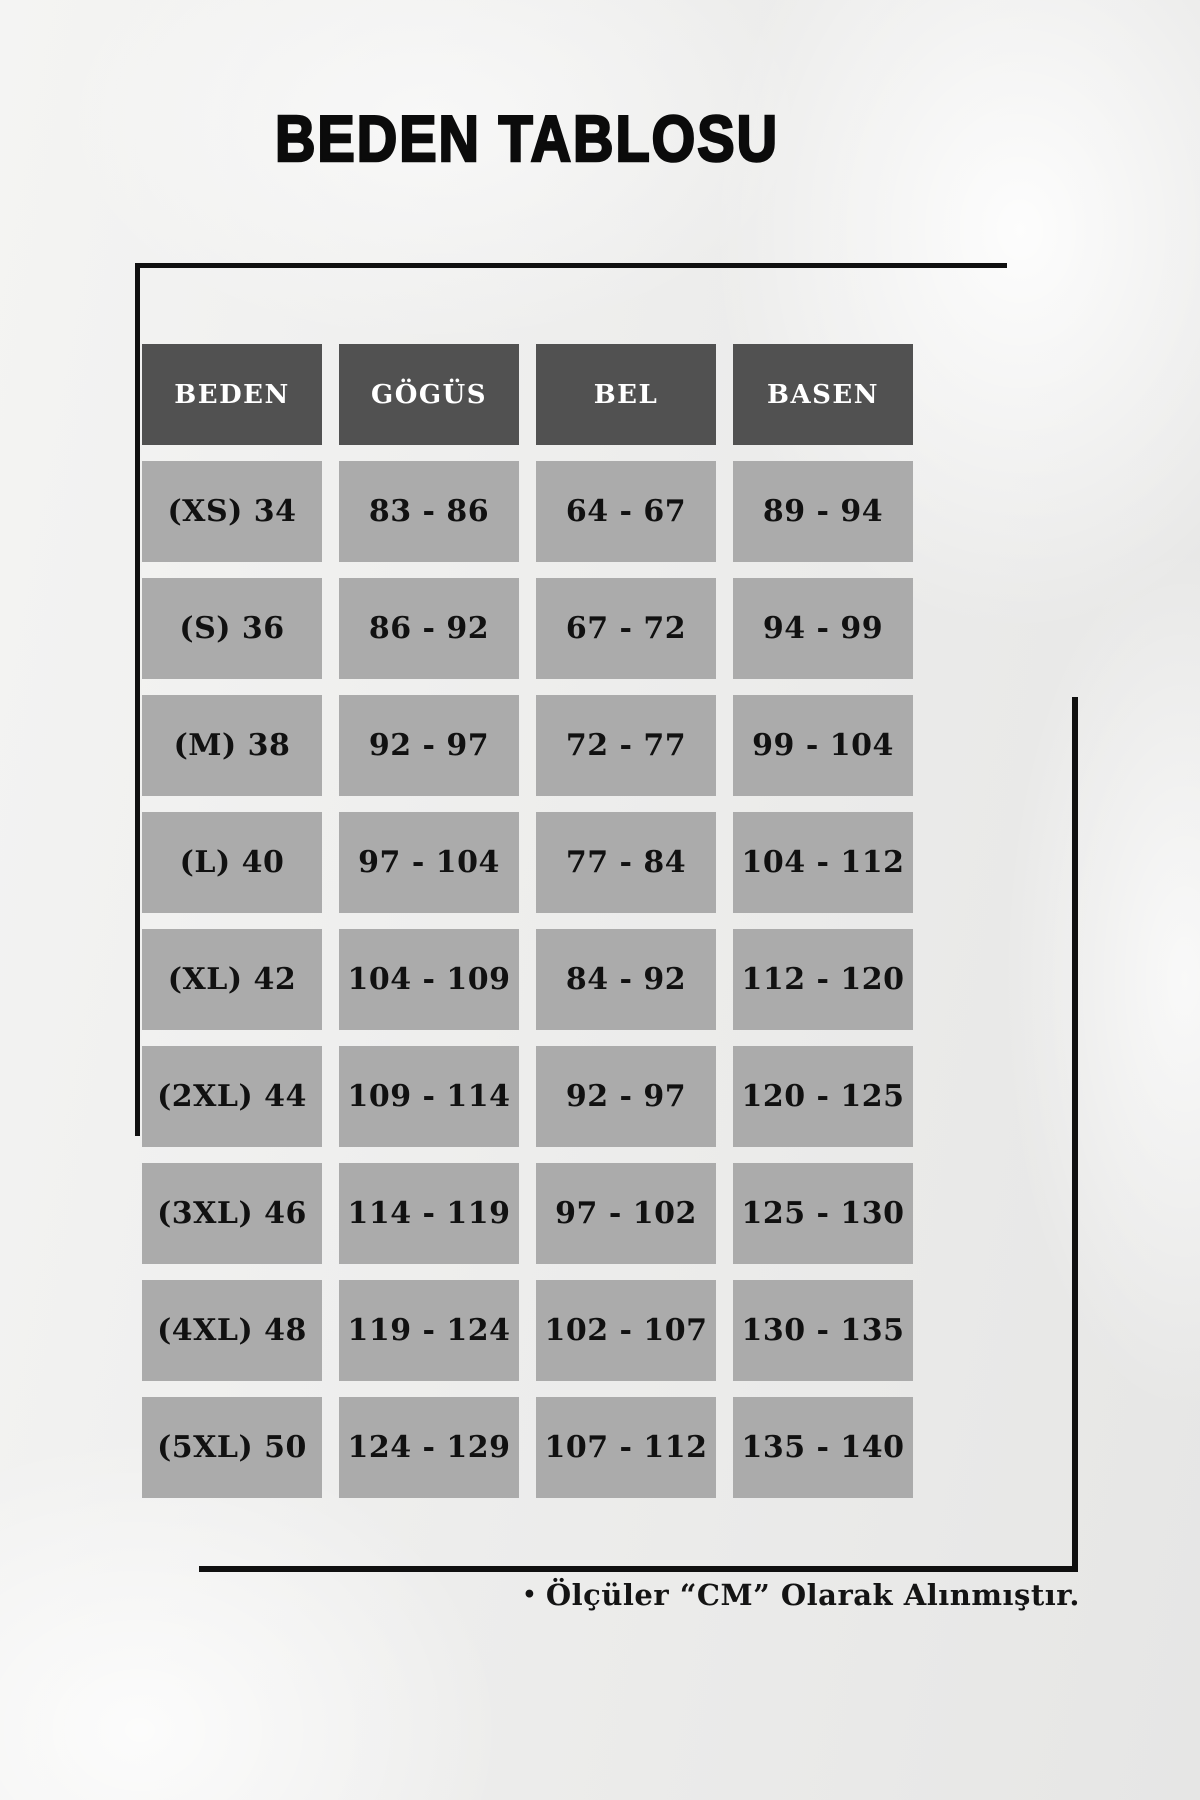 This screenshot has height=1800, width=1200. Describe the element at coordinates (823, 1096) in the screenshot. I see `value-cell: 120 - 125` at that location.